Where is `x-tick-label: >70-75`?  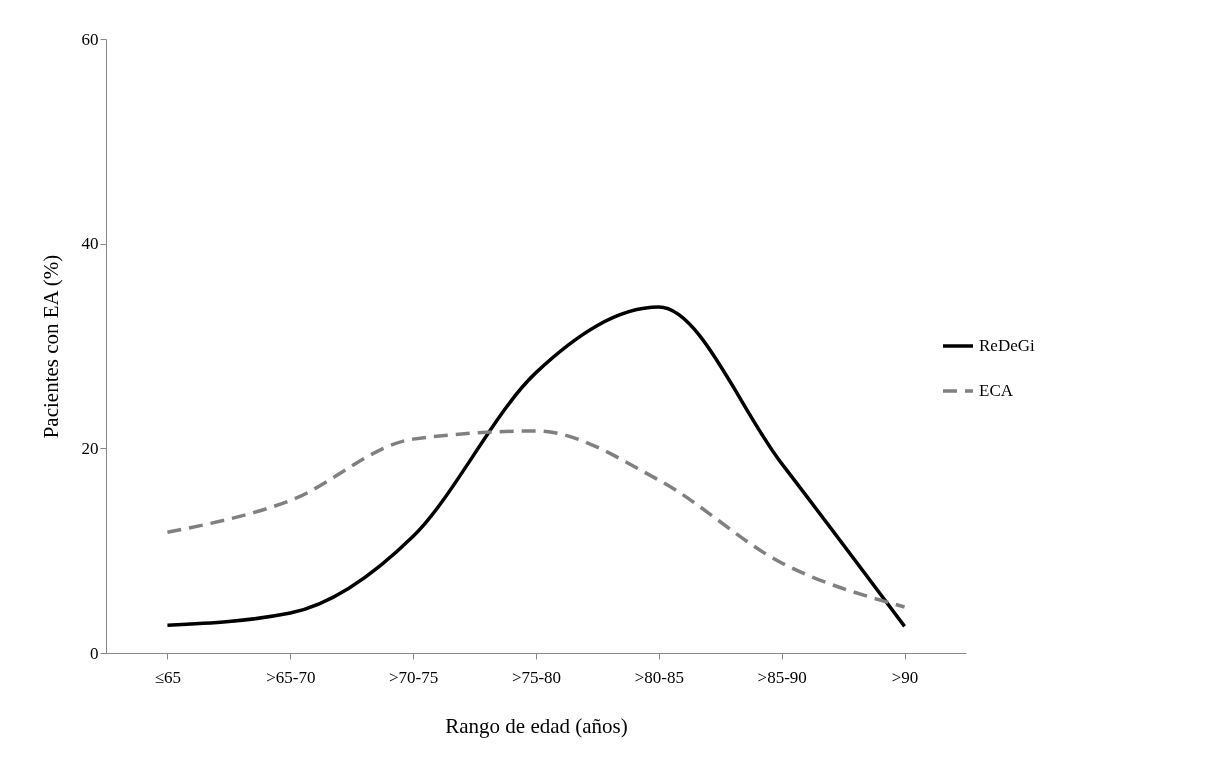
x-tick-label: >70-75 is located at coordinates (414, 677).